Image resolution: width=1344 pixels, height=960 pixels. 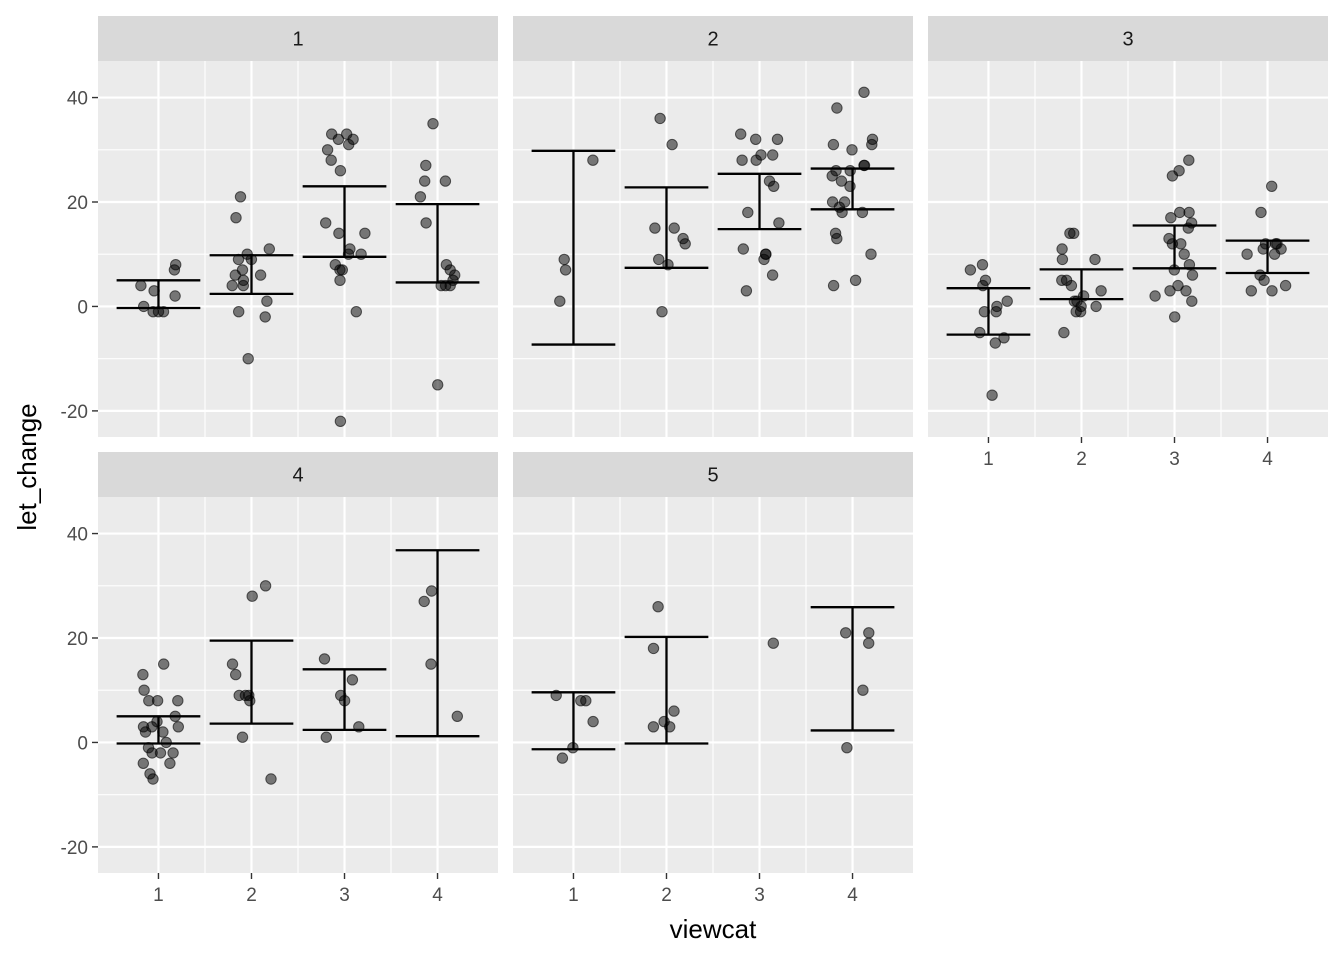 I want to click on x-axis-title: viewcat, so click(x=713, y=929).